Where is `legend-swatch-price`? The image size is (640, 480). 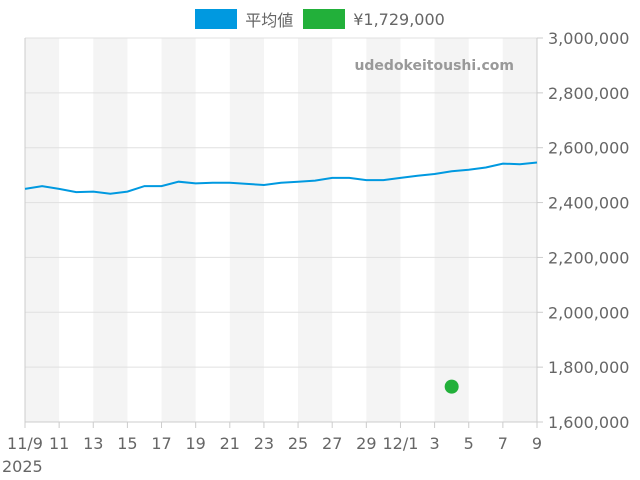 legend-swatch-price is located at coordinates (324, 19).